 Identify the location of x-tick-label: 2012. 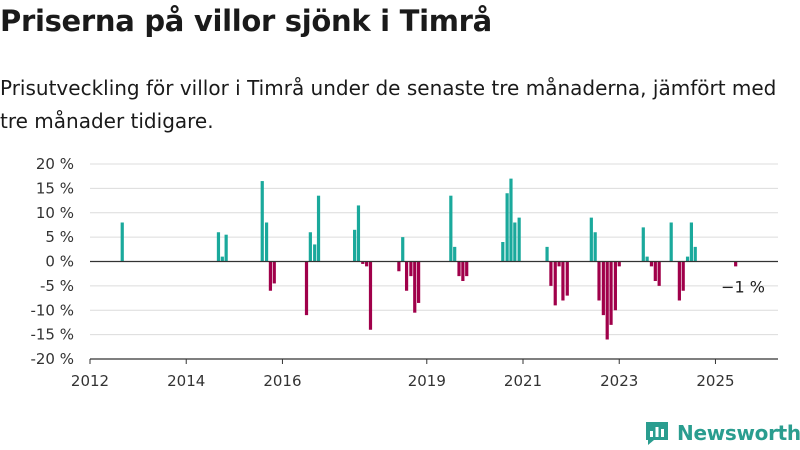
(90, 381).